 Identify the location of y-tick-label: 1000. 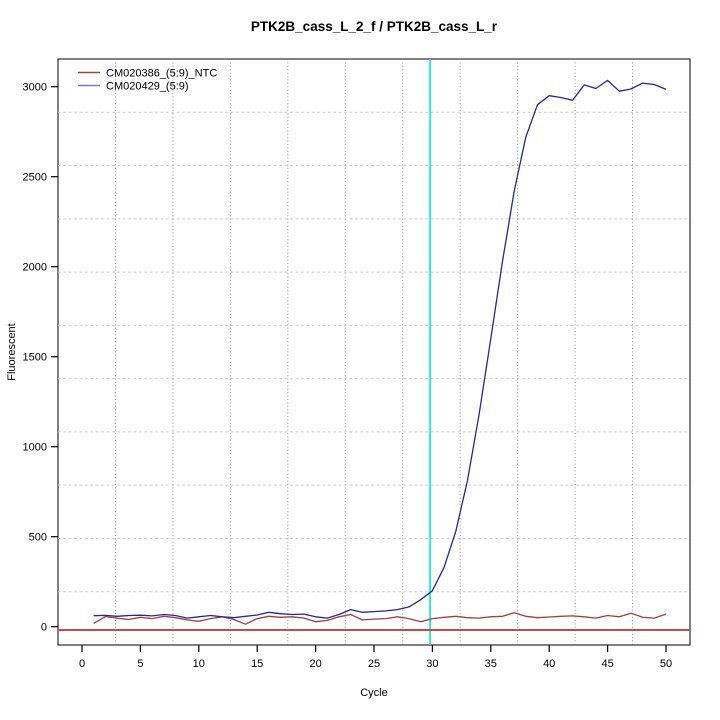
(35, 448).